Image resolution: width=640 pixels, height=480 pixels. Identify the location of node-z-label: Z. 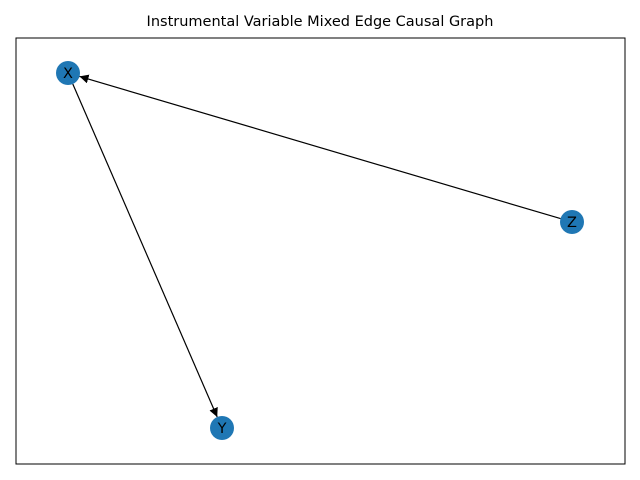
(572, 223).